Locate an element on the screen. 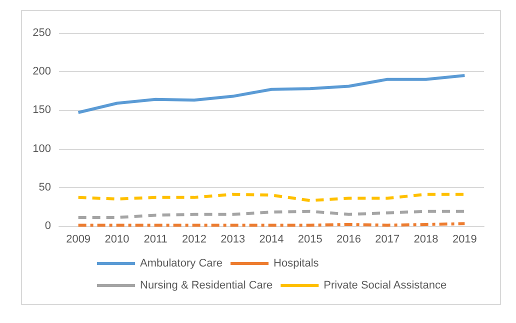 The width and height of the screenshot is (516, 323). y-tick-label: 150 is located at coordinates (41, 110).